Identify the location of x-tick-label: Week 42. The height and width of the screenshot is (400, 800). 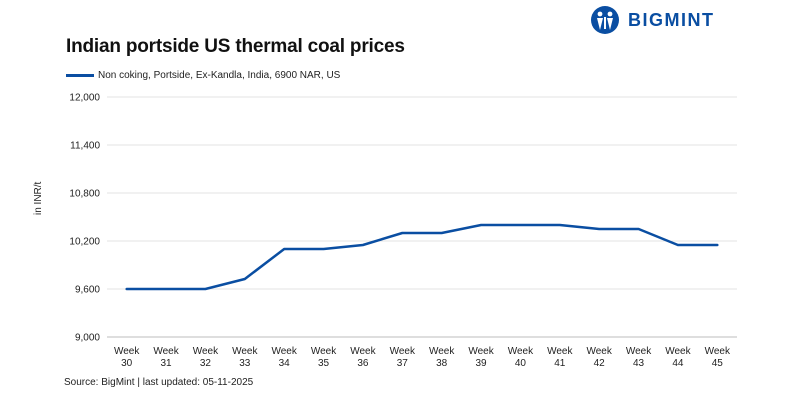
(599, 357).